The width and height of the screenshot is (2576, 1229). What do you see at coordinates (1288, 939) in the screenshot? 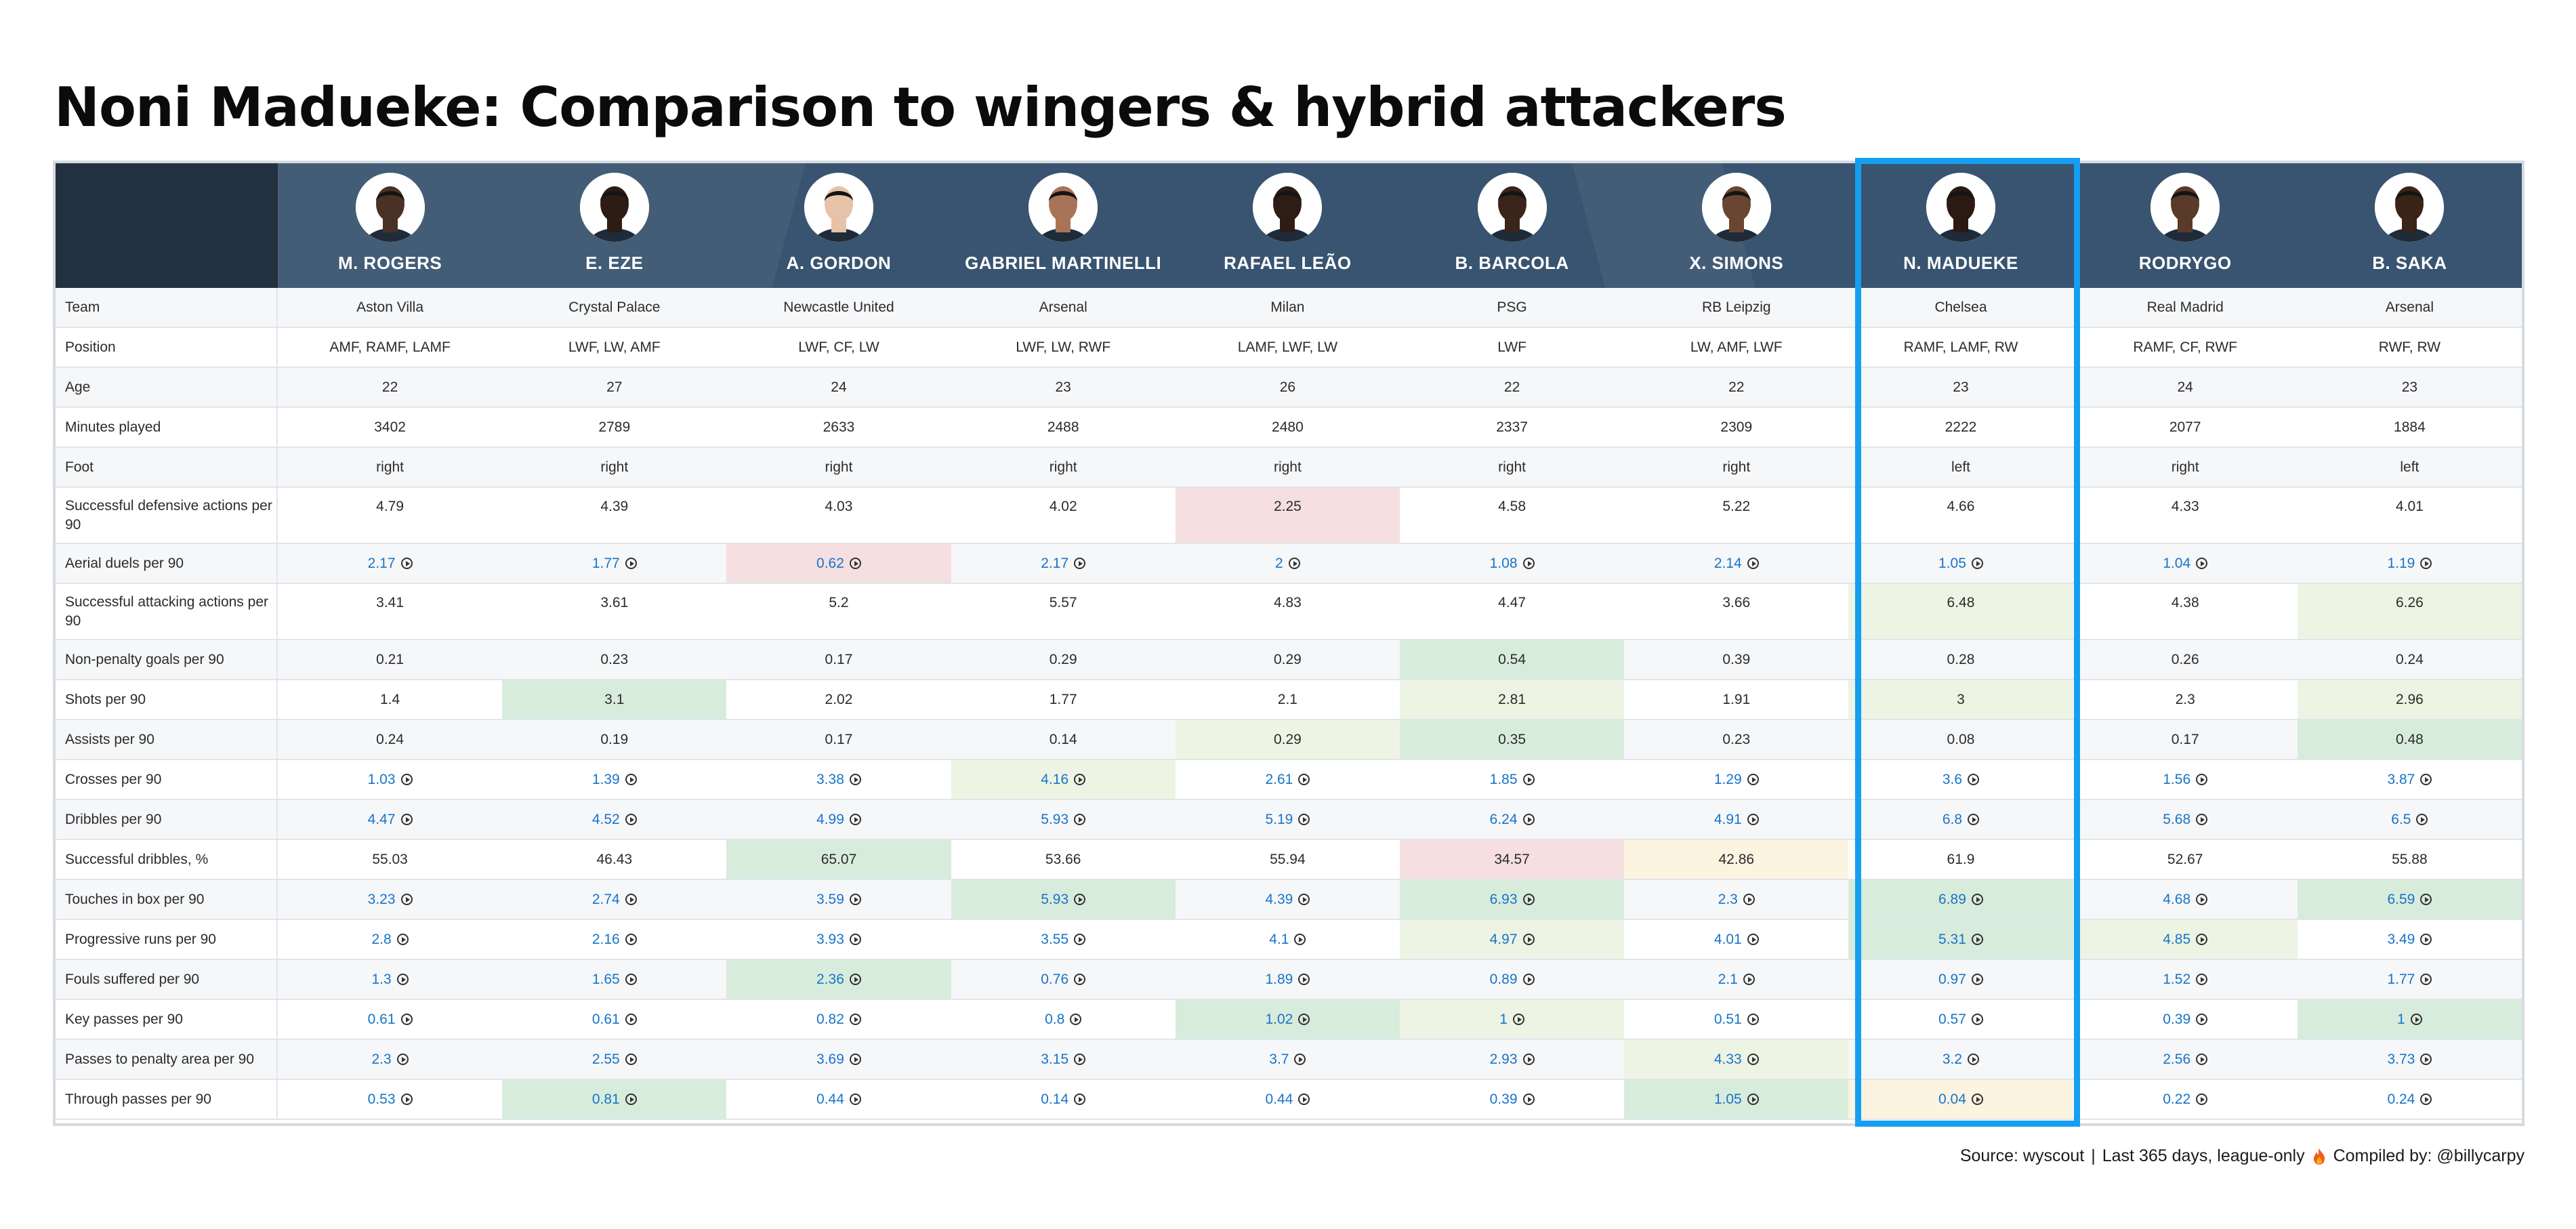
I see `stat-link-cell: 4.1` at bounding box center [1288, 939].